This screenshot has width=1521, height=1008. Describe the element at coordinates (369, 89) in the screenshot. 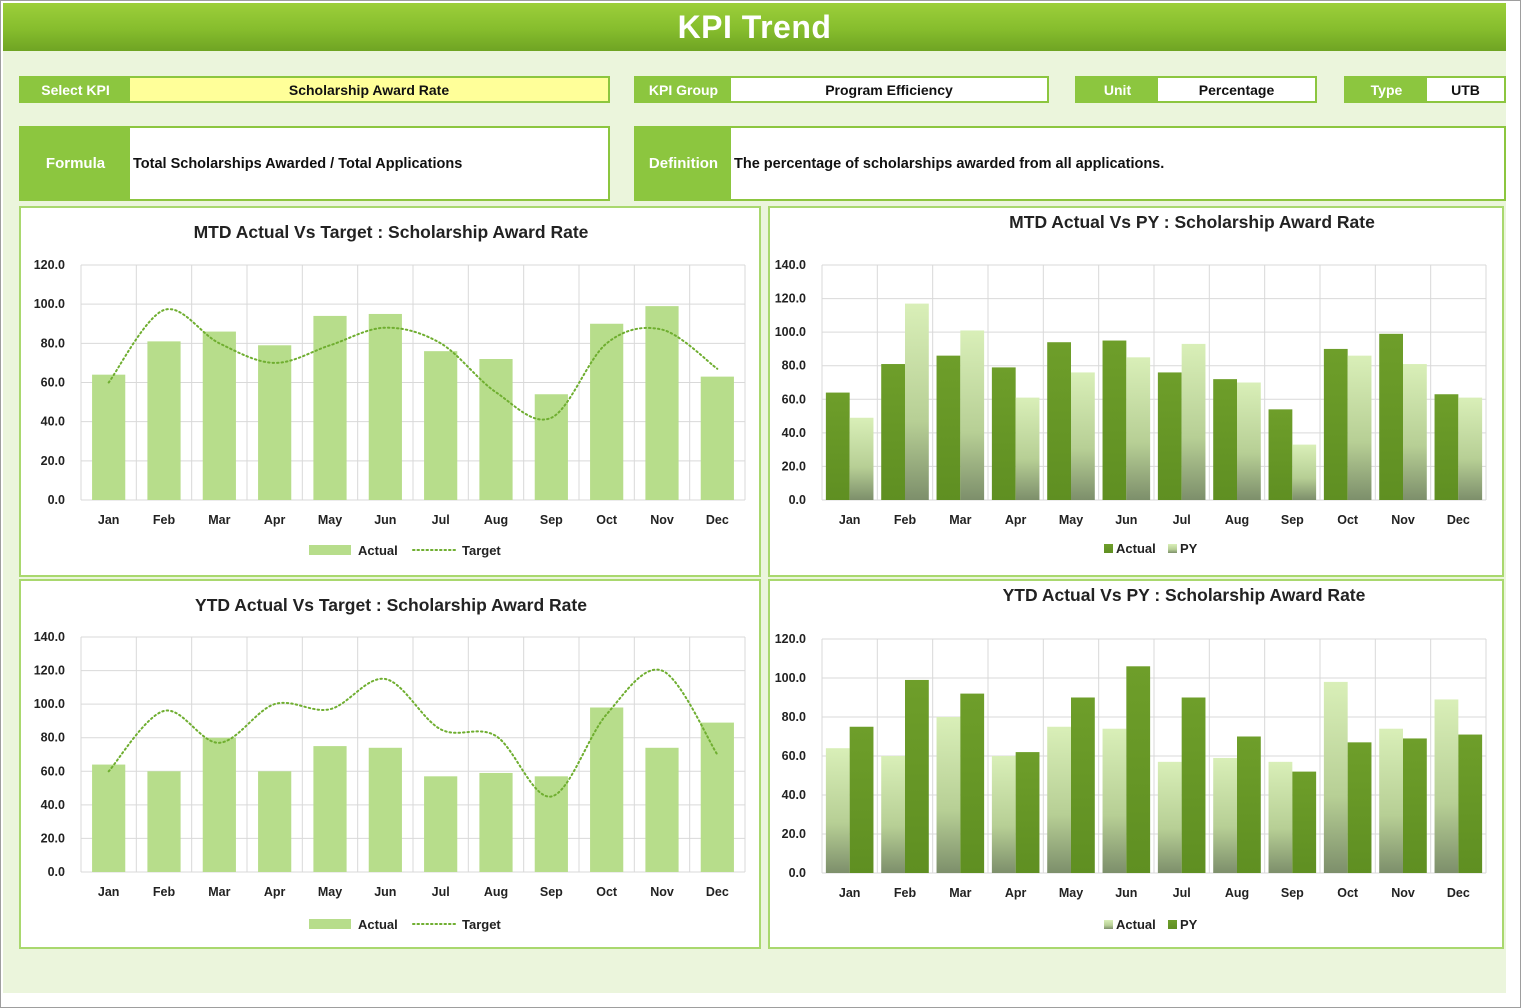

I see `select-kpi-dropdown: Scholarship Award Rate` at that location.